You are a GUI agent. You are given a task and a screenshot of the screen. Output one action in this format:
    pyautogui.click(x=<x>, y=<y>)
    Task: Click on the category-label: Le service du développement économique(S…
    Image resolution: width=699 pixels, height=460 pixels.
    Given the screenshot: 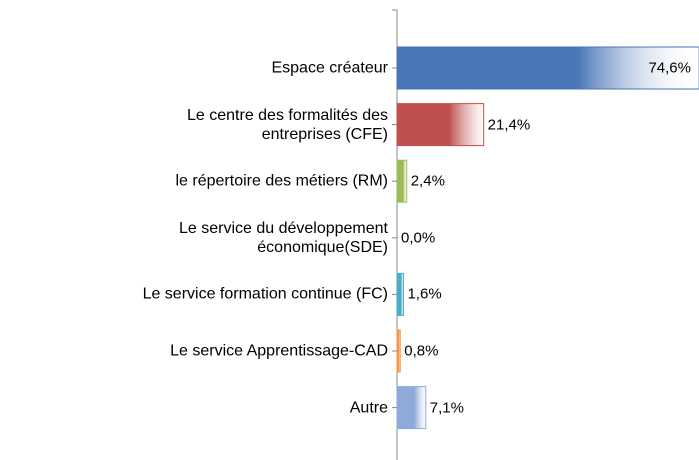 What is the action you would take?
    pyautogui.click(x=283, y=237)
    